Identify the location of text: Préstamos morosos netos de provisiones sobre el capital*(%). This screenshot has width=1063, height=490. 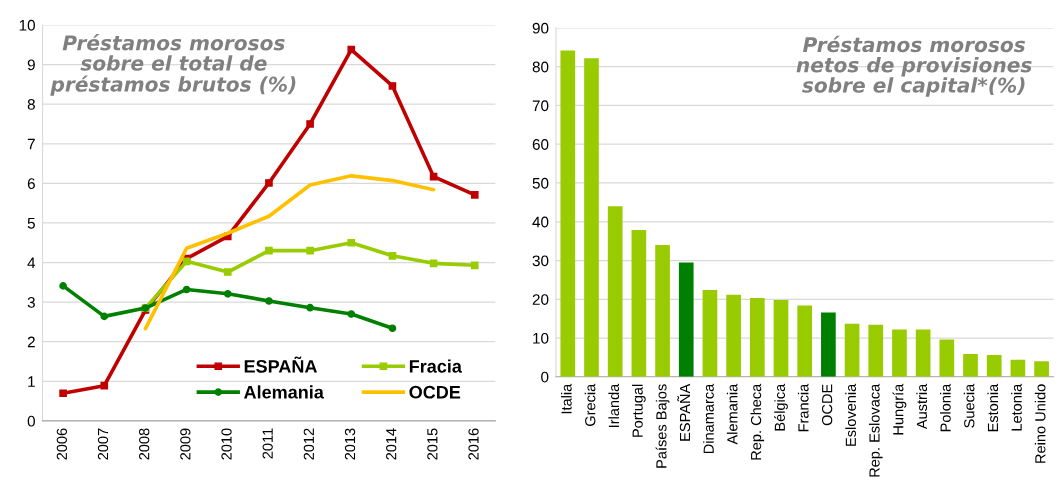
(914, 66).